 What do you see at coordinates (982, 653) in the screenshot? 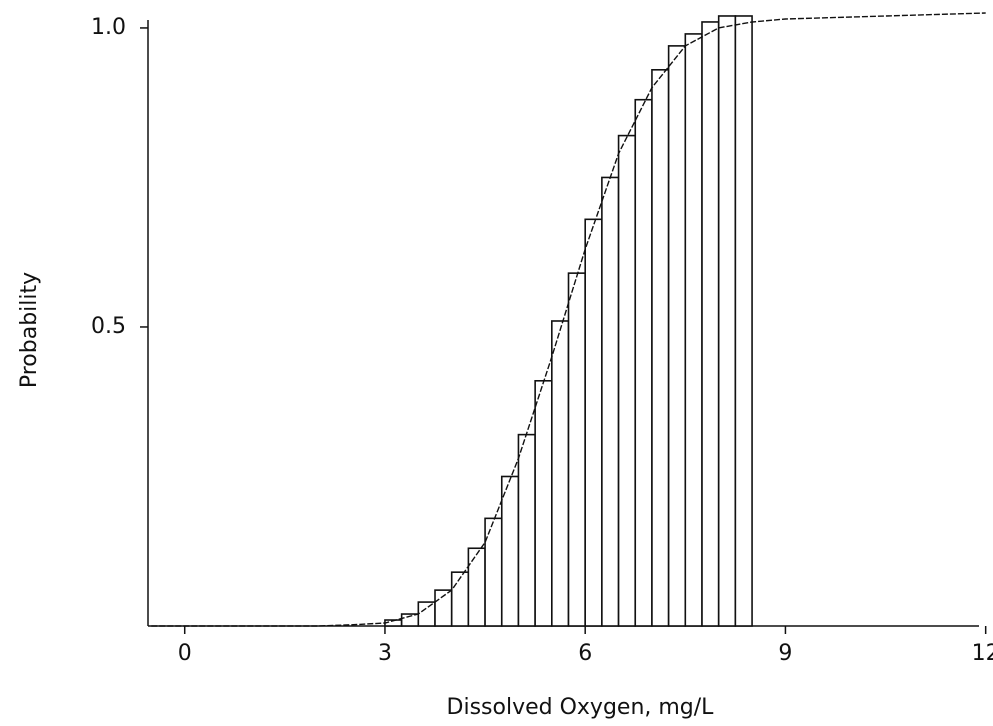
I see `x-tick-label: 12` at bounding box center [982, 653].